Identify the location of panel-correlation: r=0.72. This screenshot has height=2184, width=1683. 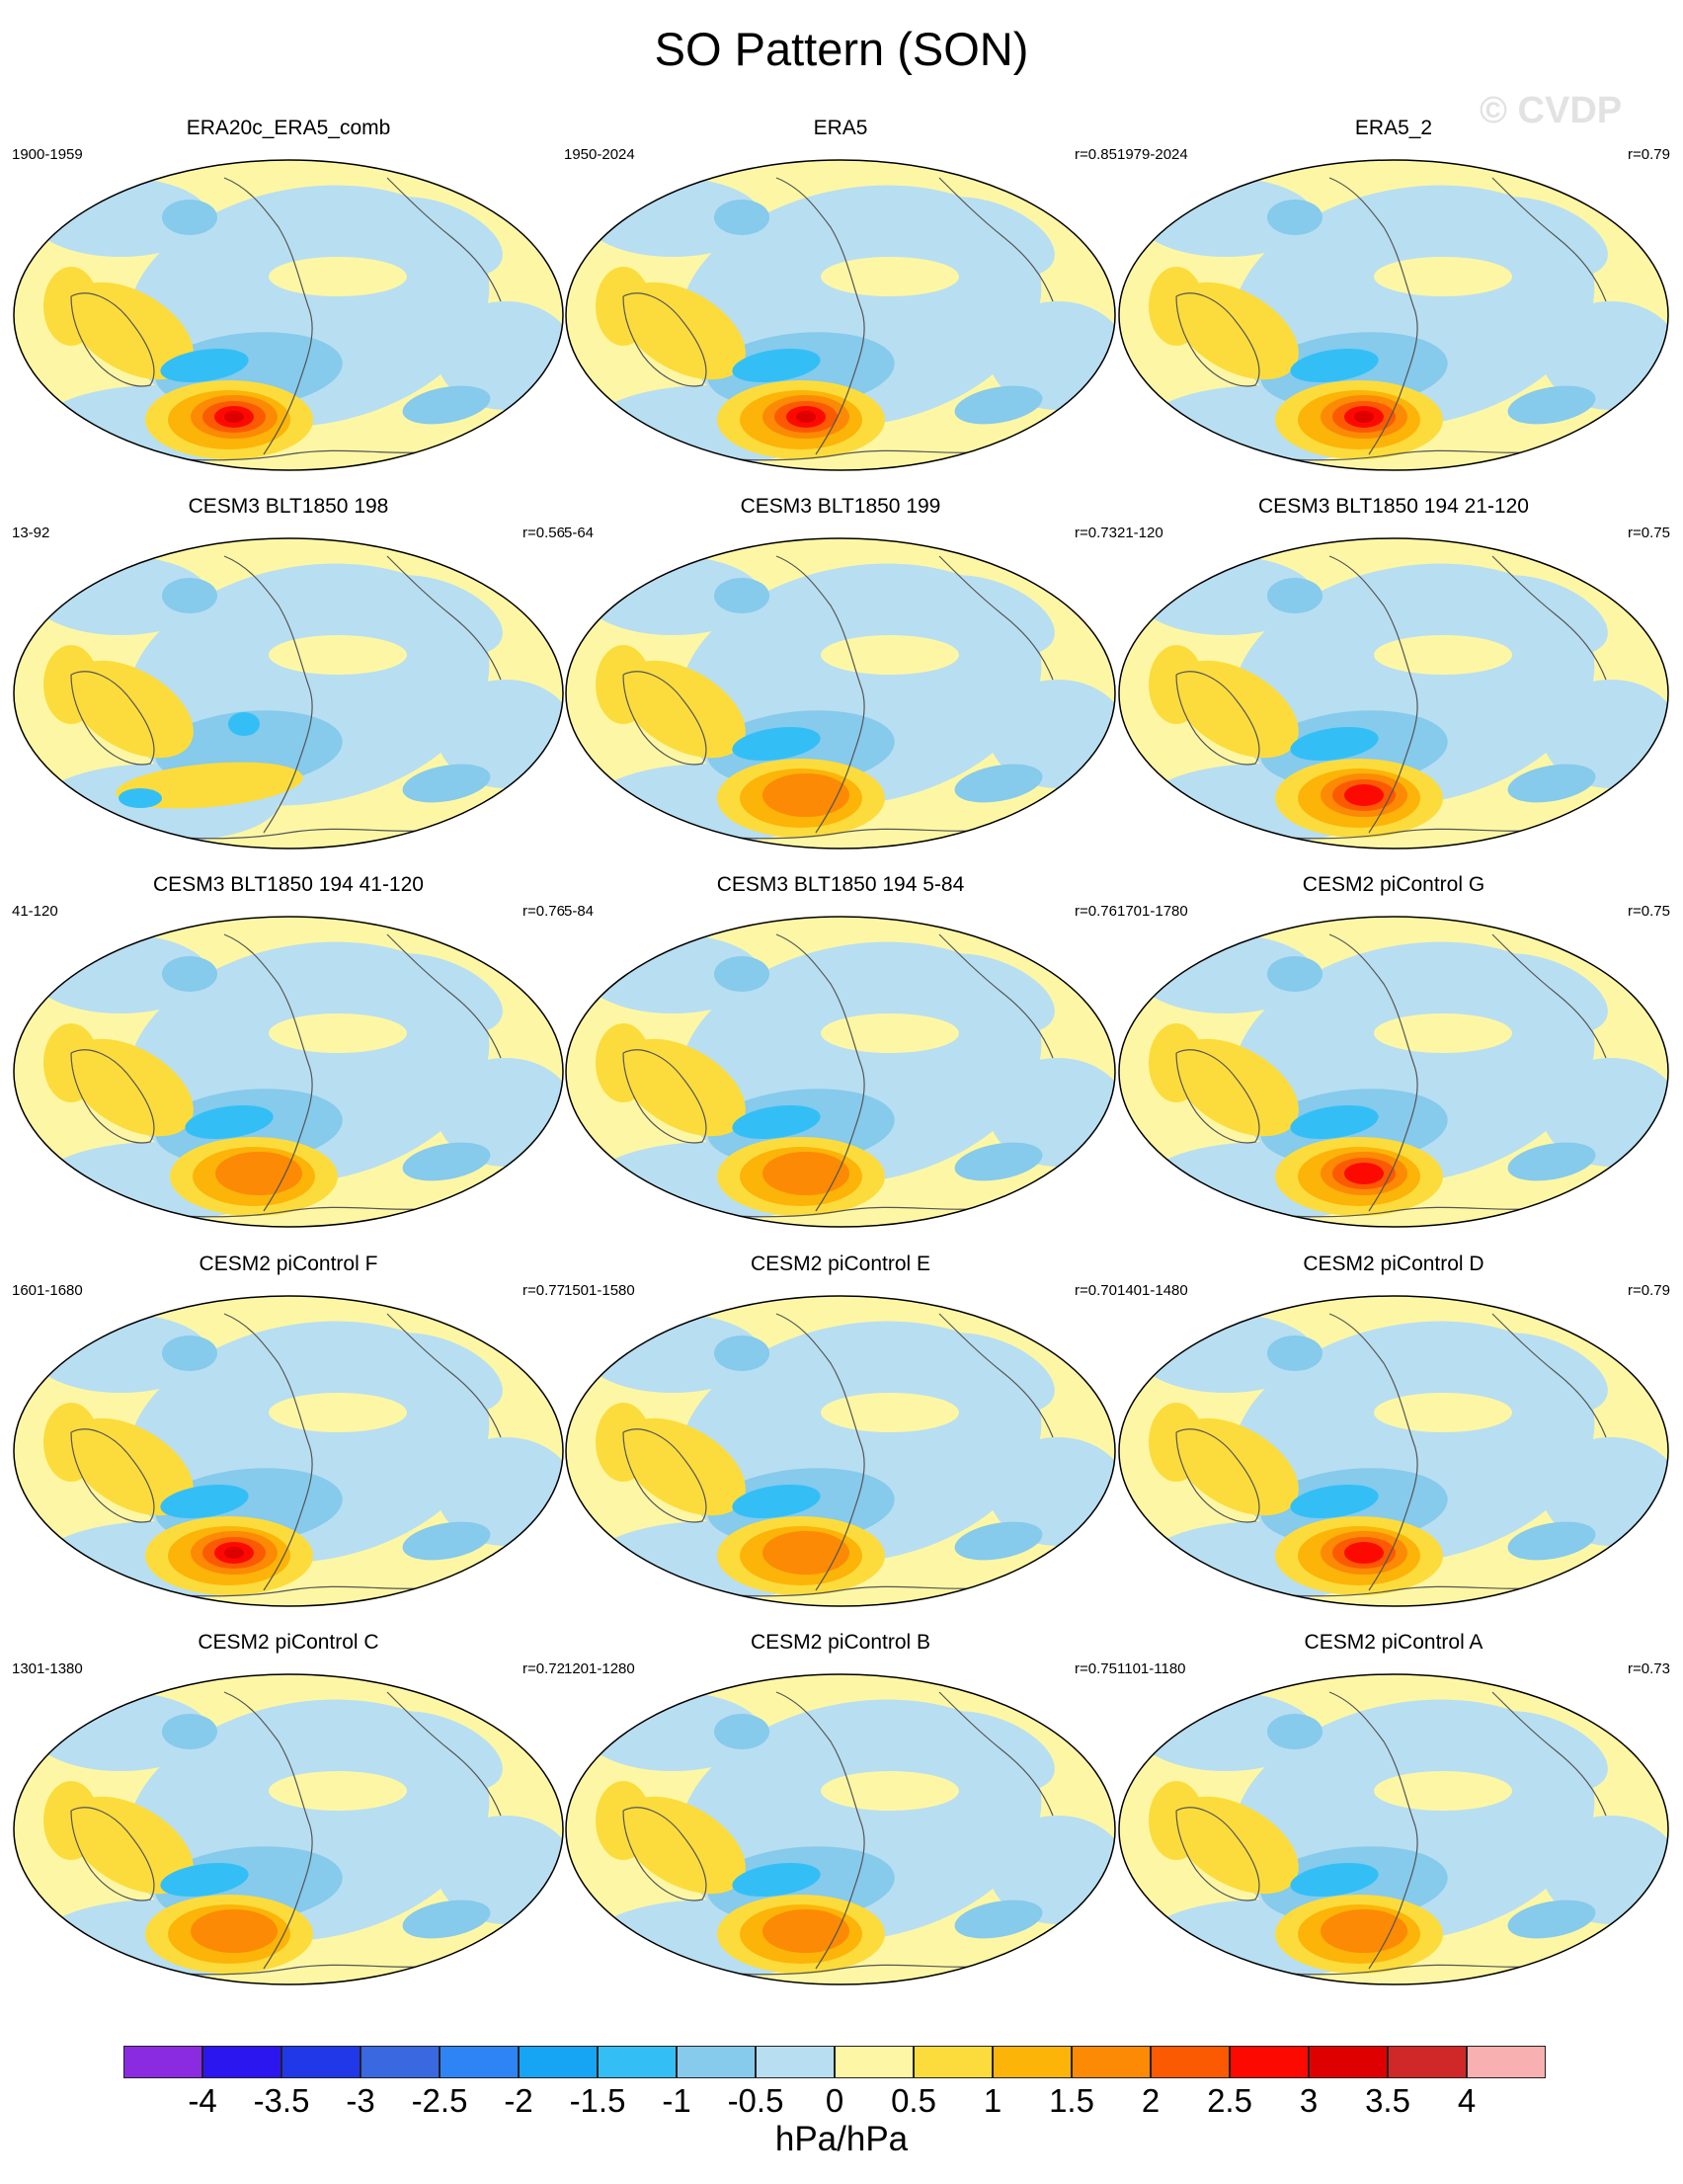
(543, 1668).